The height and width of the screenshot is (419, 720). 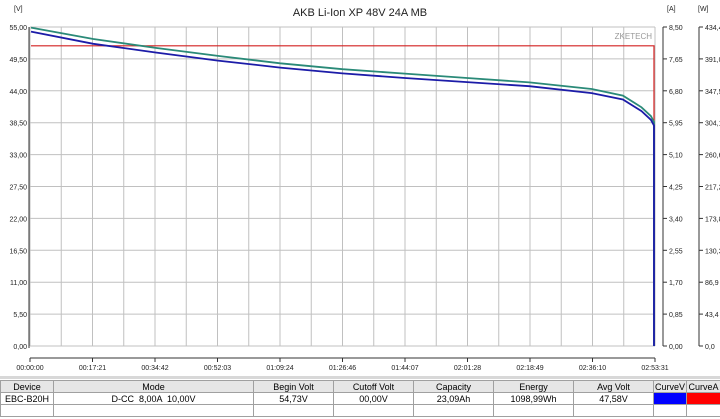 What do you see at coordinates (20, 315) in the screenshot?
I see `y-tick-label-voltage: 5,50` at bounding box center [20, 315].